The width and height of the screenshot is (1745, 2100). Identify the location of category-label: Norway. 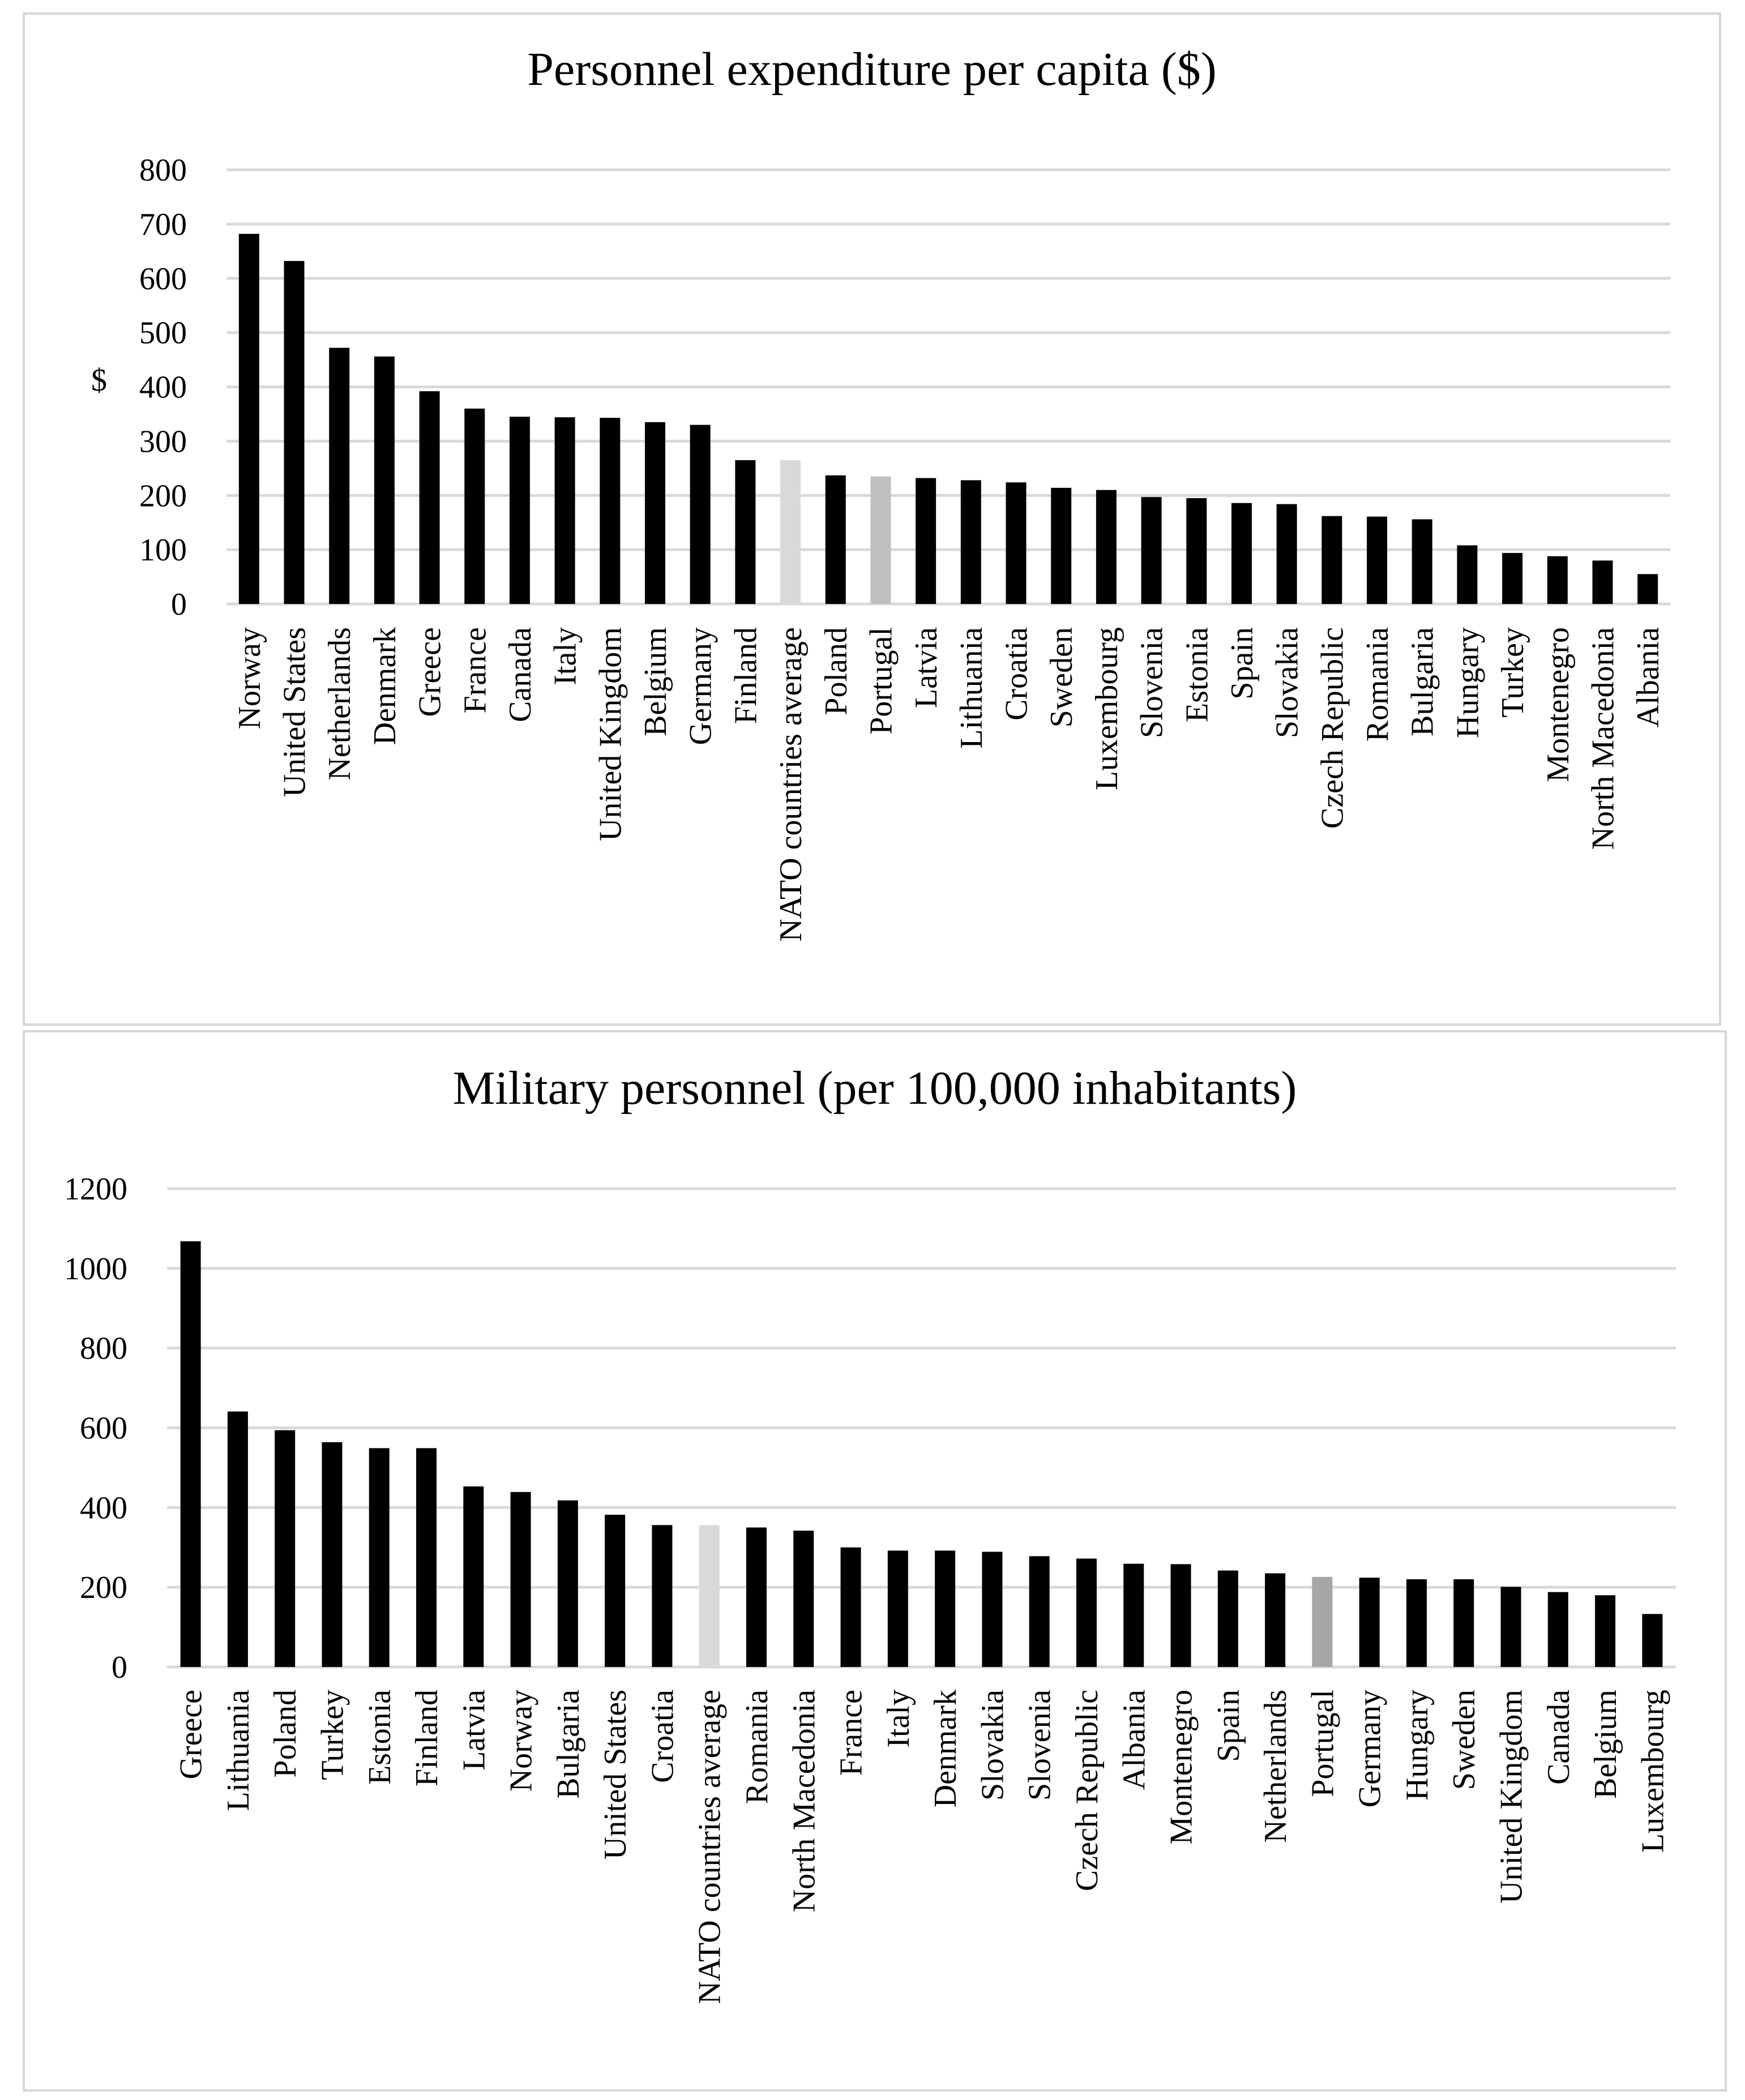
(249, 678).